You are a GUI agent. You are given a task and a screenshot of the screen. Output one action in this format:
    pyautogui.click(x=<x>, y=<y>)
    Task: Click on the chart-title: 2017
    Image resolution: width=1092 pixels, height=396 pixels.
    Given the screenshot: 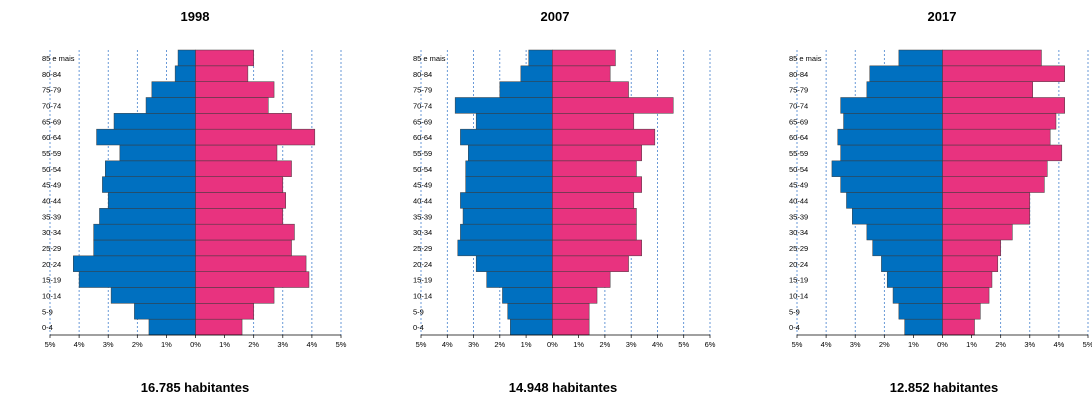 What is the action you would take?
    pyautogui.click(x=942, y=16)
    